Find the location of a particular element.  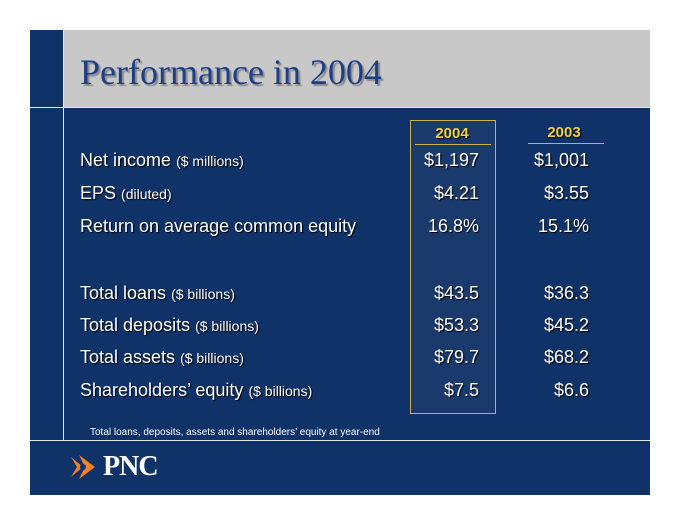

pnc-logo-text: PNC is located at coordinates (131, 466).